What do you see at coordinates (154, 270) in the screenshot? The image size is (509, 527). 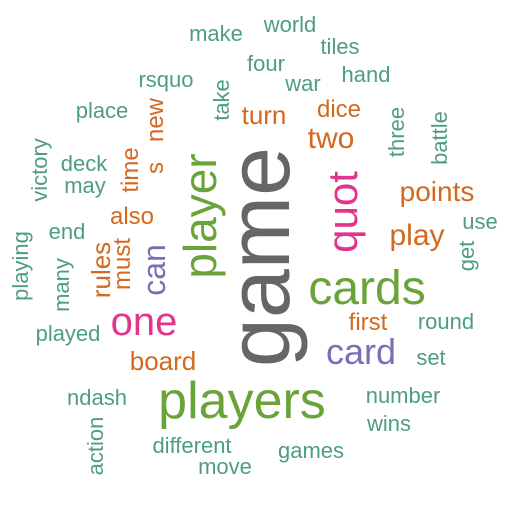 I see `word-can: can` at bounding box center [154, 270].